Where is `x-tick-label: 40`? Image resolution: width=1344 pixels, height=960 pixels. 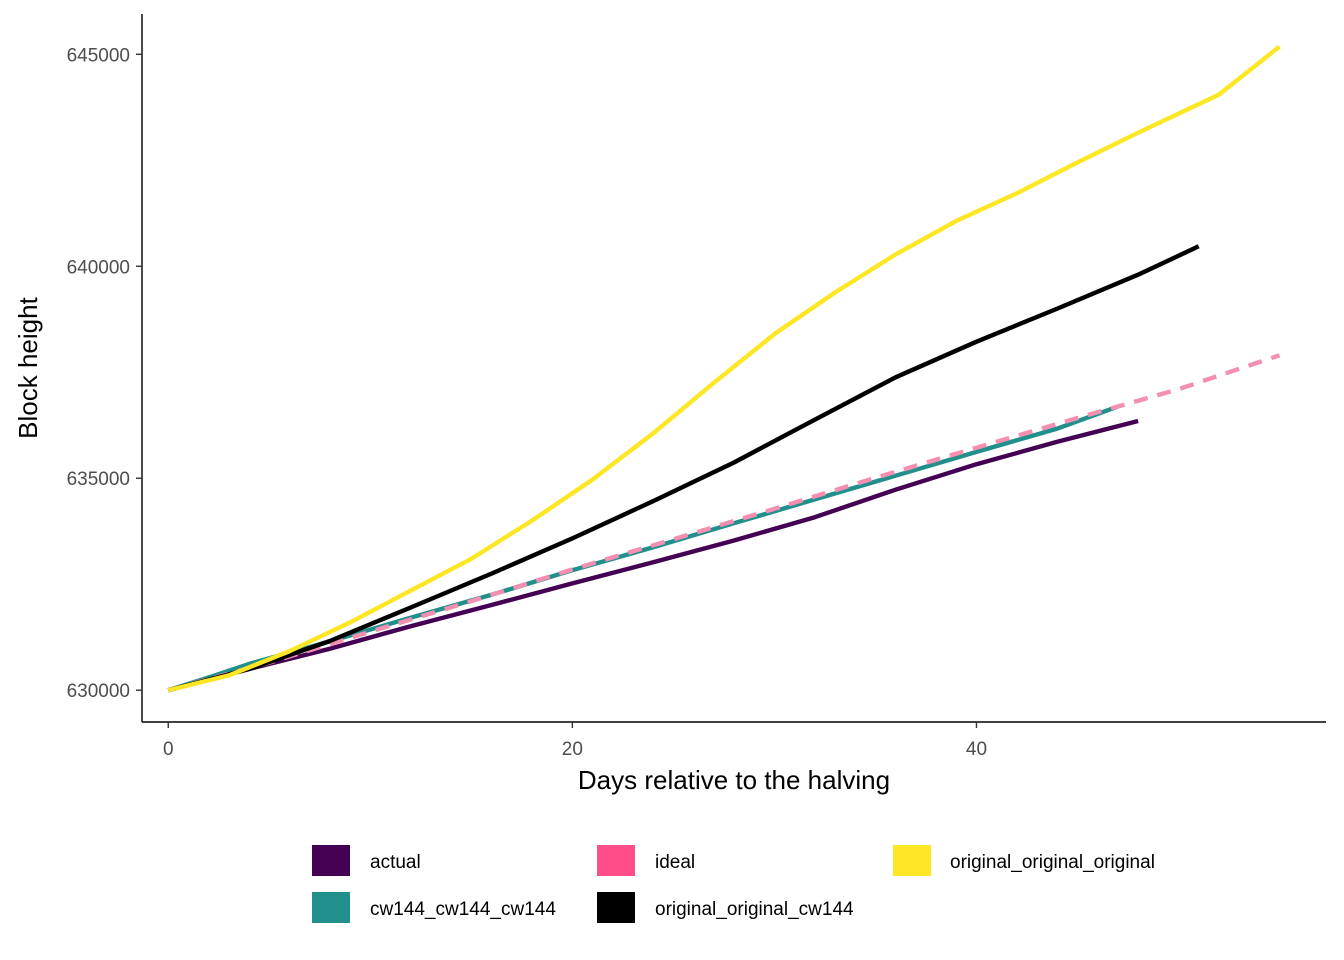
x-tick-label: 40 is located at coordinates (976, 749).